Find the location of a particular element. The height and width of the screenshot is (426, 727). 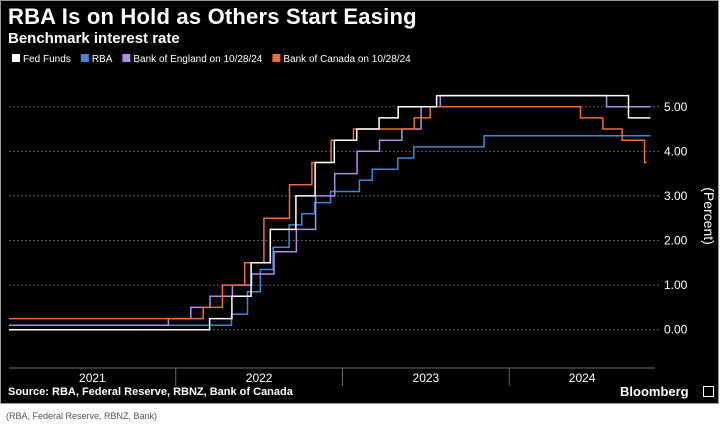

chart-subtitle: Benchmark interest rate is located at coordinates (94, 38).